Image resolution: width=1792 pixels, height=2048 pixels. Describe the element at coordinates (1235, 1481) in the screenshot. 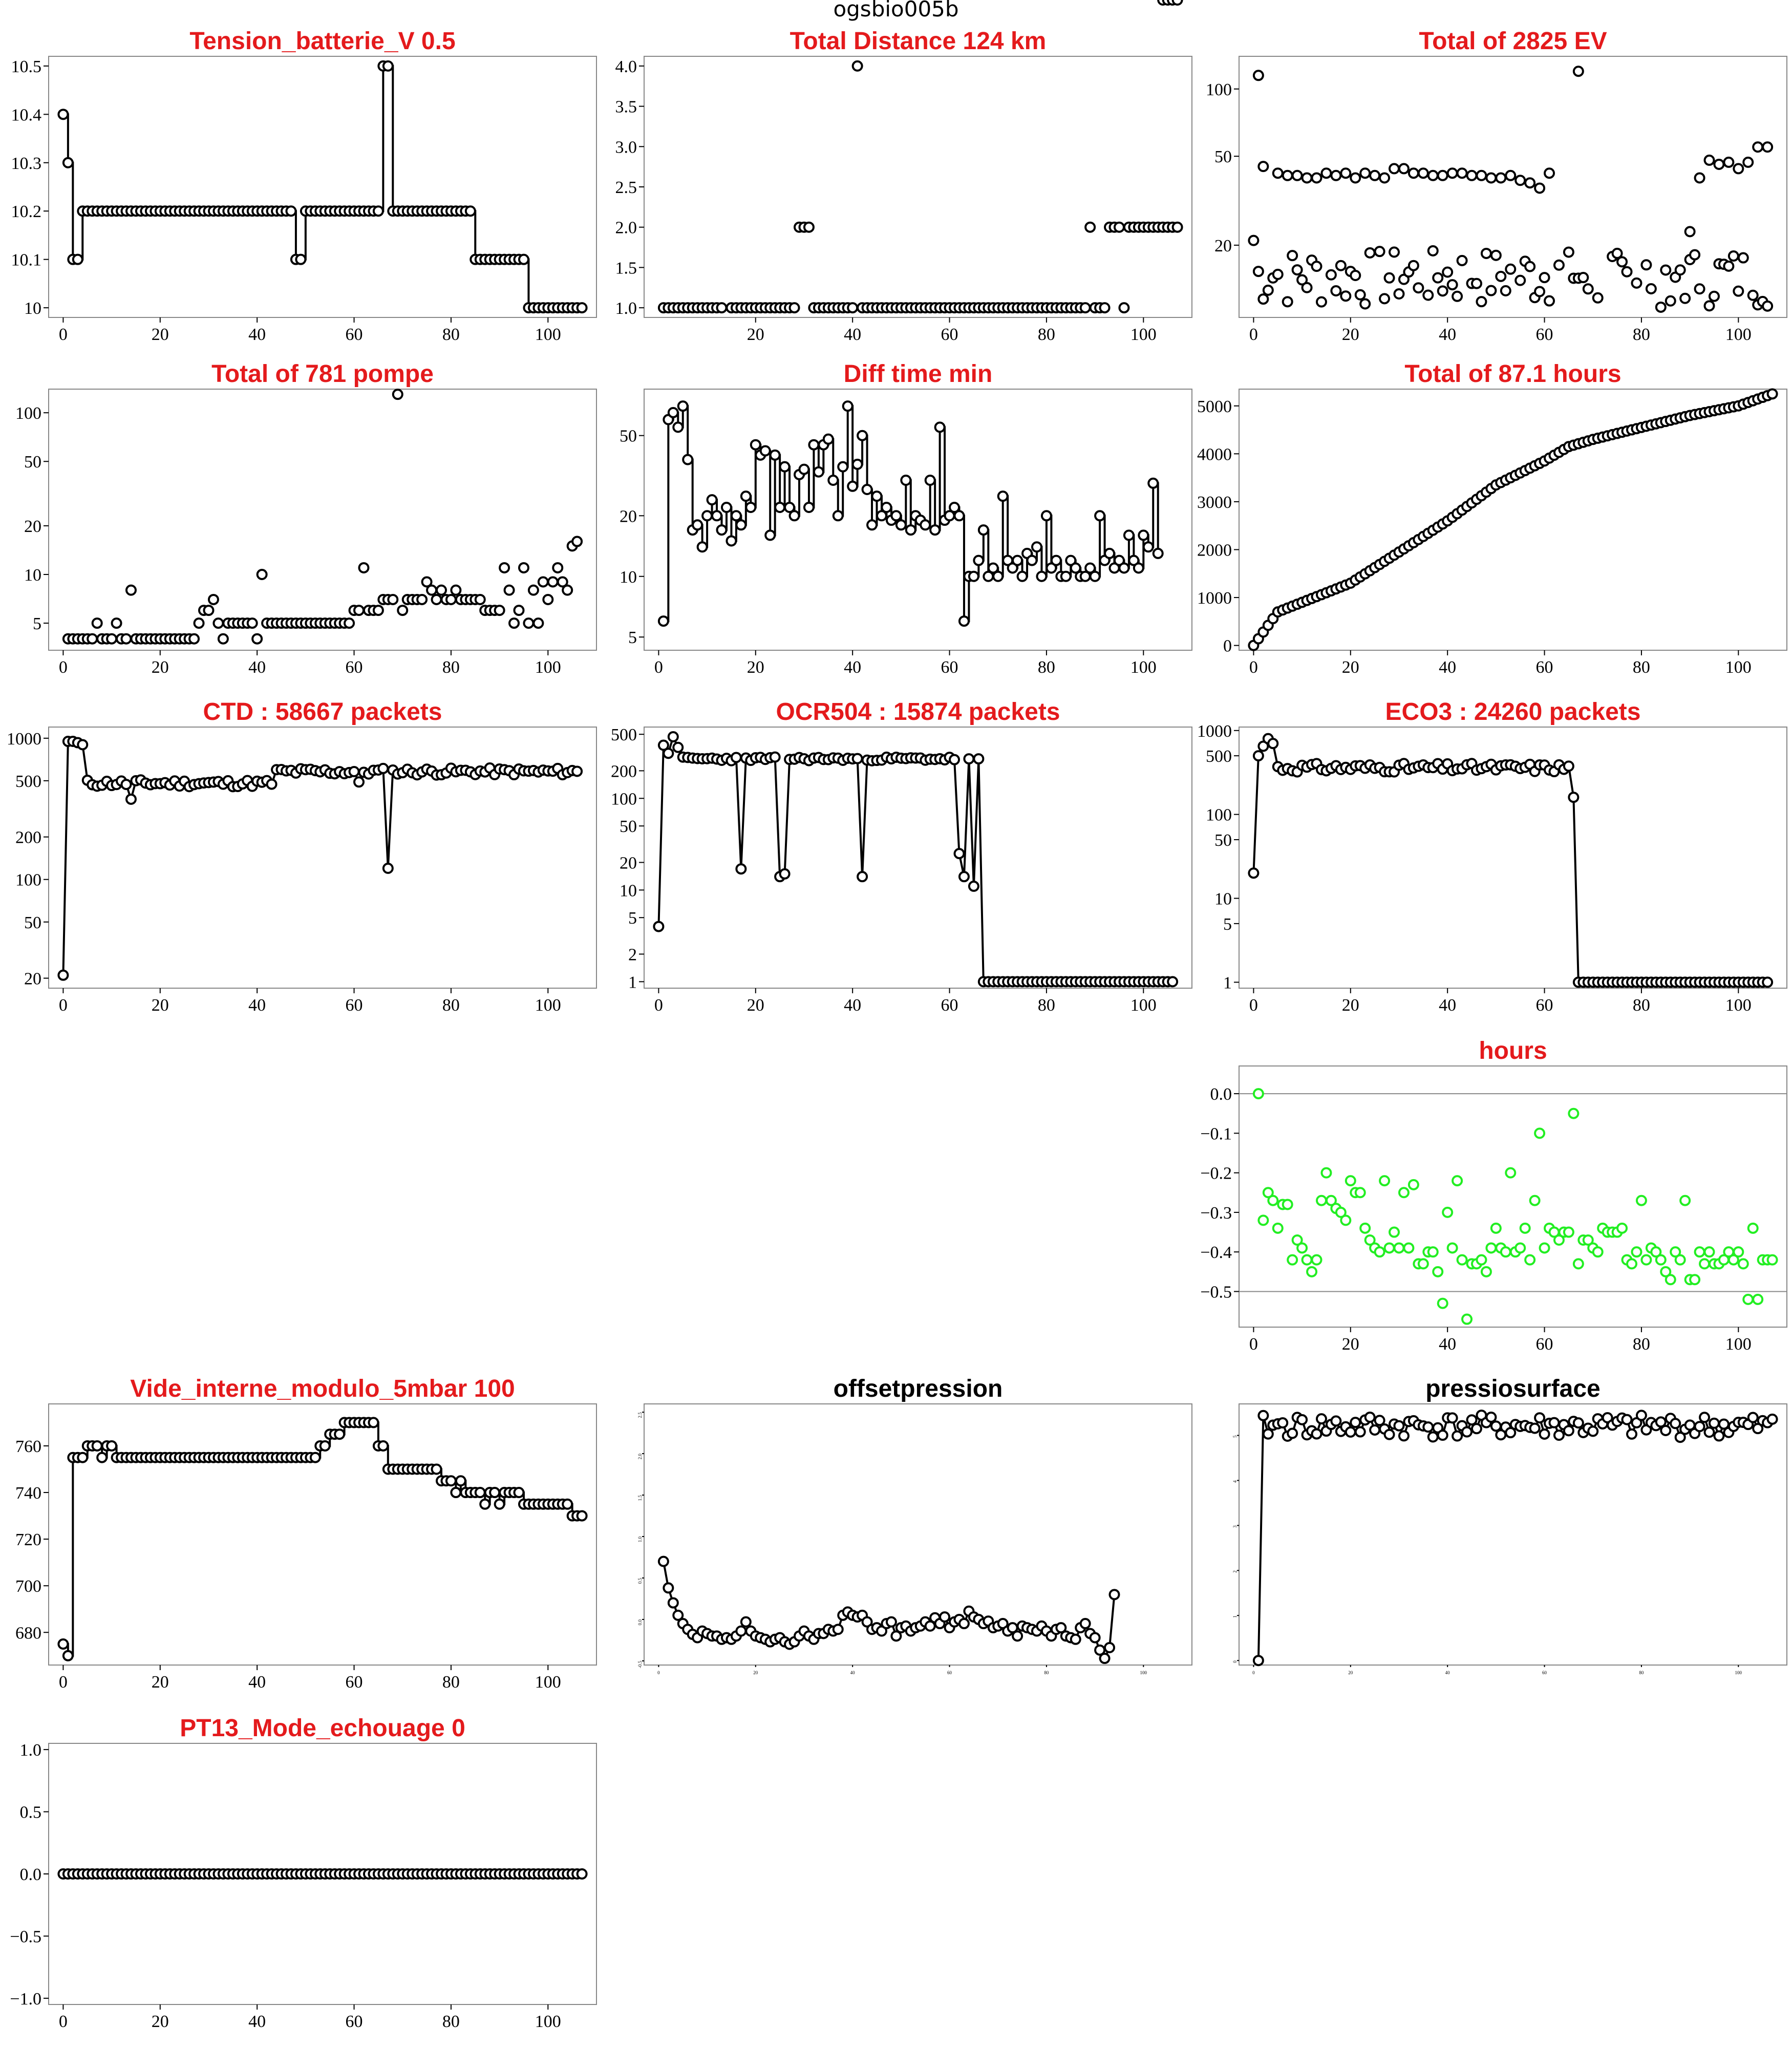

I see `y-tick-label: 4` at that location.